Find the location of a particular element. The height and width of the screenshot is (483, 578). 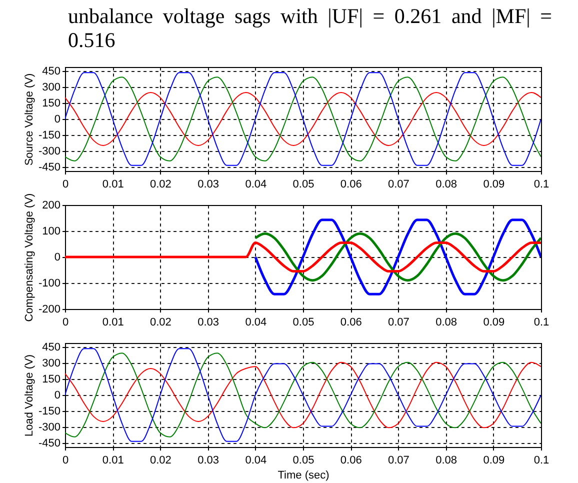

y-axis-title: Compensating Voltage (V) is located at coordinates (29, 257).